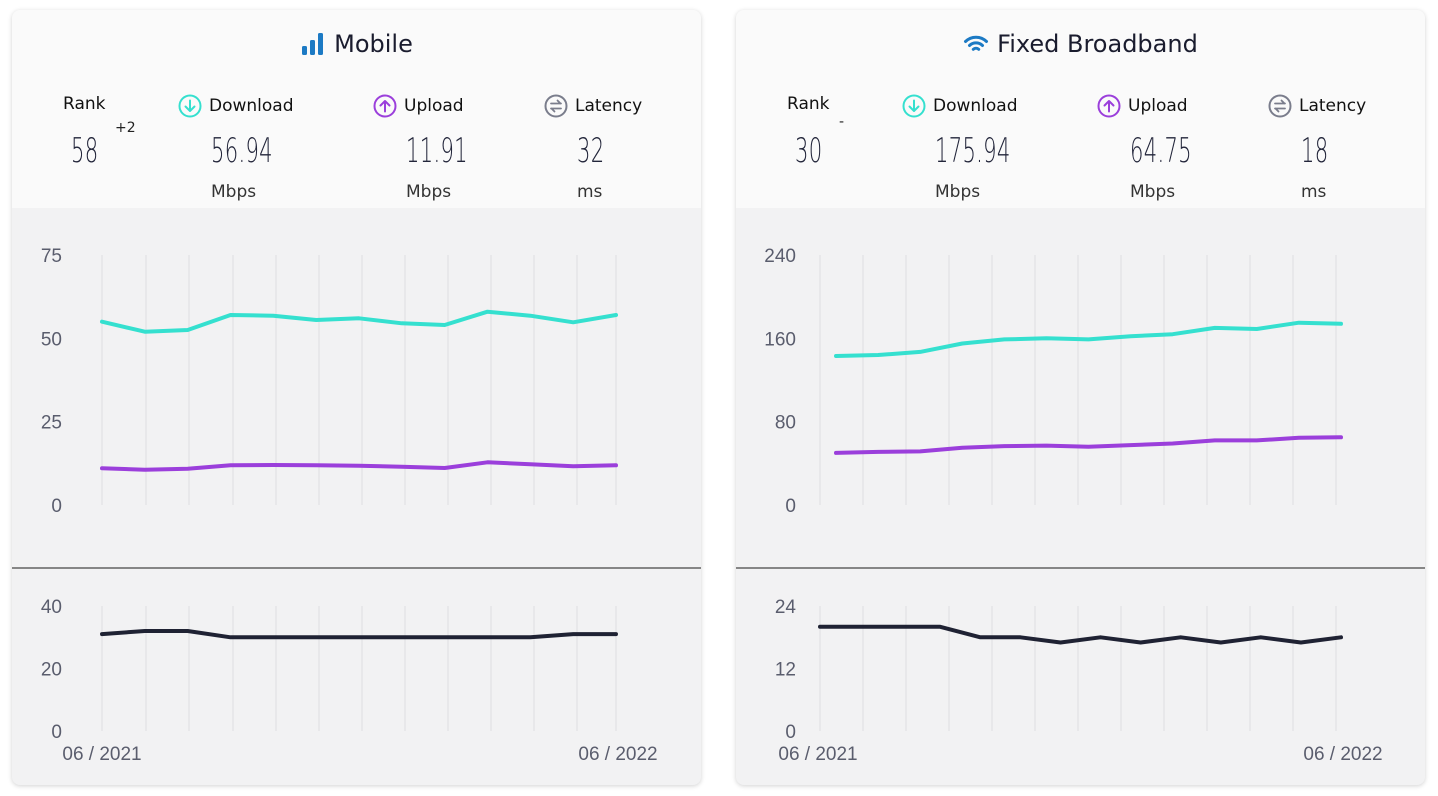  What do you see at coordinates (373, 44) in the screenshot?
I see `mobile-title-text: Mobile` at bounding box center [373, 44].